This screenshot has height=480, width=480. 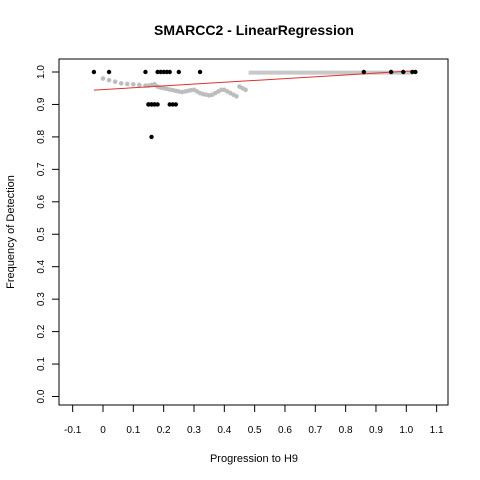 I want to click on x-tick-label: 0, so click(x=103, y=430).